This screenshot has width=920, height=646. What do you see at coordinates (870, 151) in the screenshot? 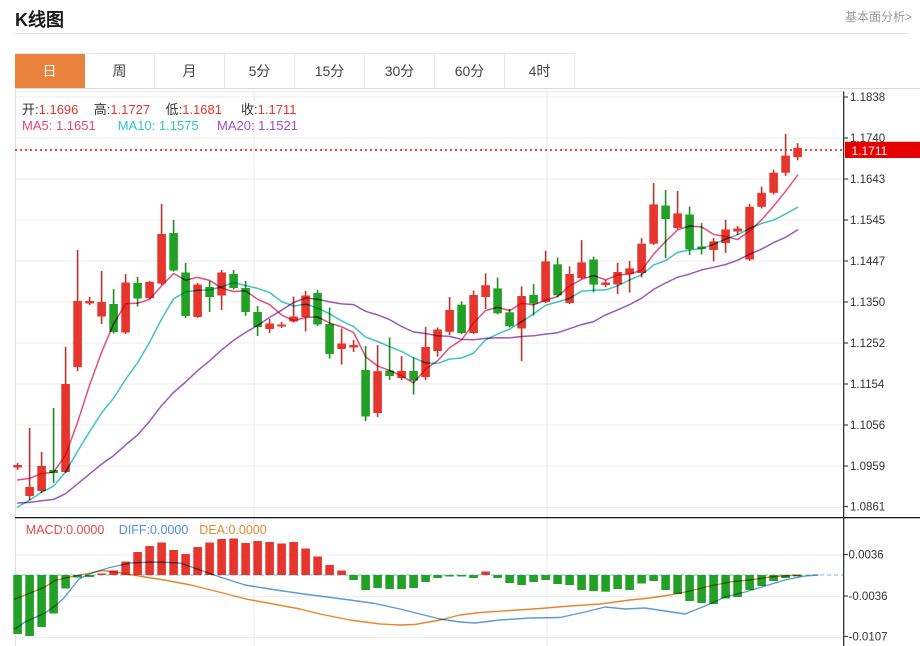
I see `svg-text: 1.1711` at bounding box center [870, 151].